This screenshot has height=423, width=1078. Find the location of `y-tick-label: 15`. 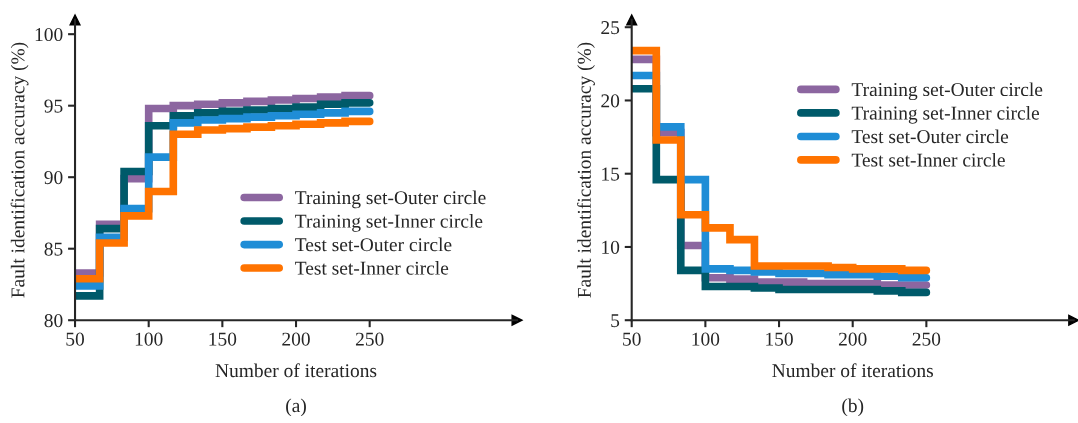

y-tick-label: 15 is located at coordinates (611, 174).